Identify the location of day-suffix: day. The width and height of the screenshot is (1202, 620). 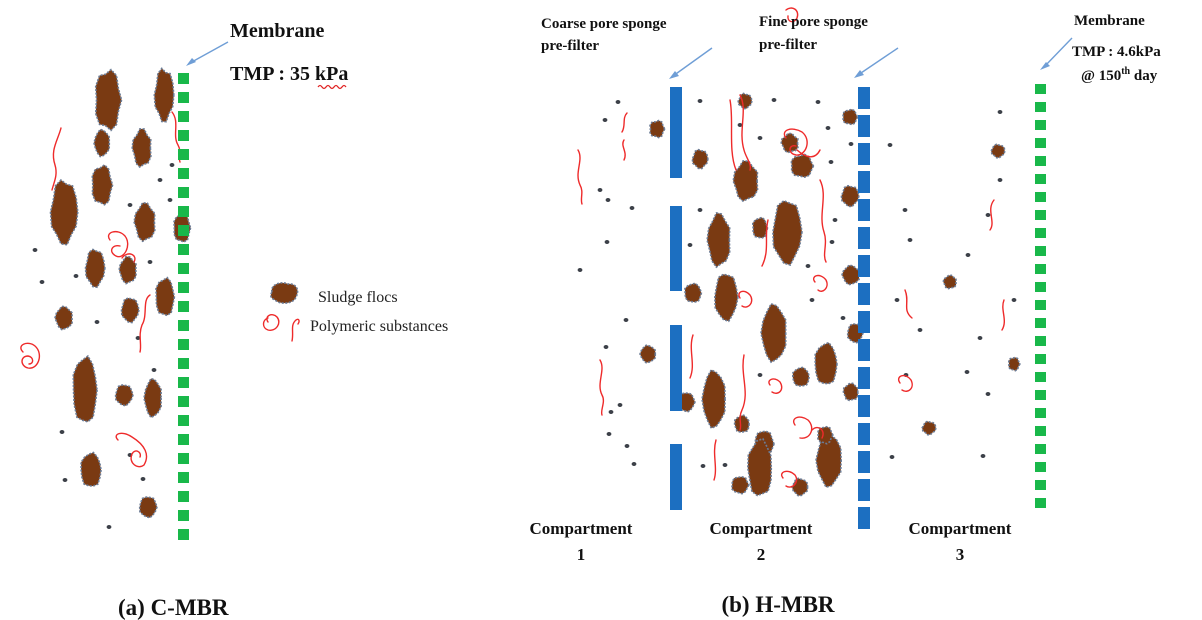
(1144, 76).